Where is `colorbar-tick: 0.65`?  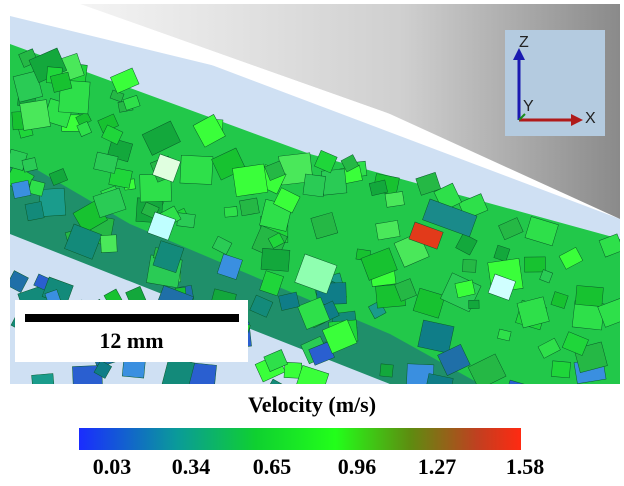
colorbar-tick: 0.65 is located at coordinates (272, 466).